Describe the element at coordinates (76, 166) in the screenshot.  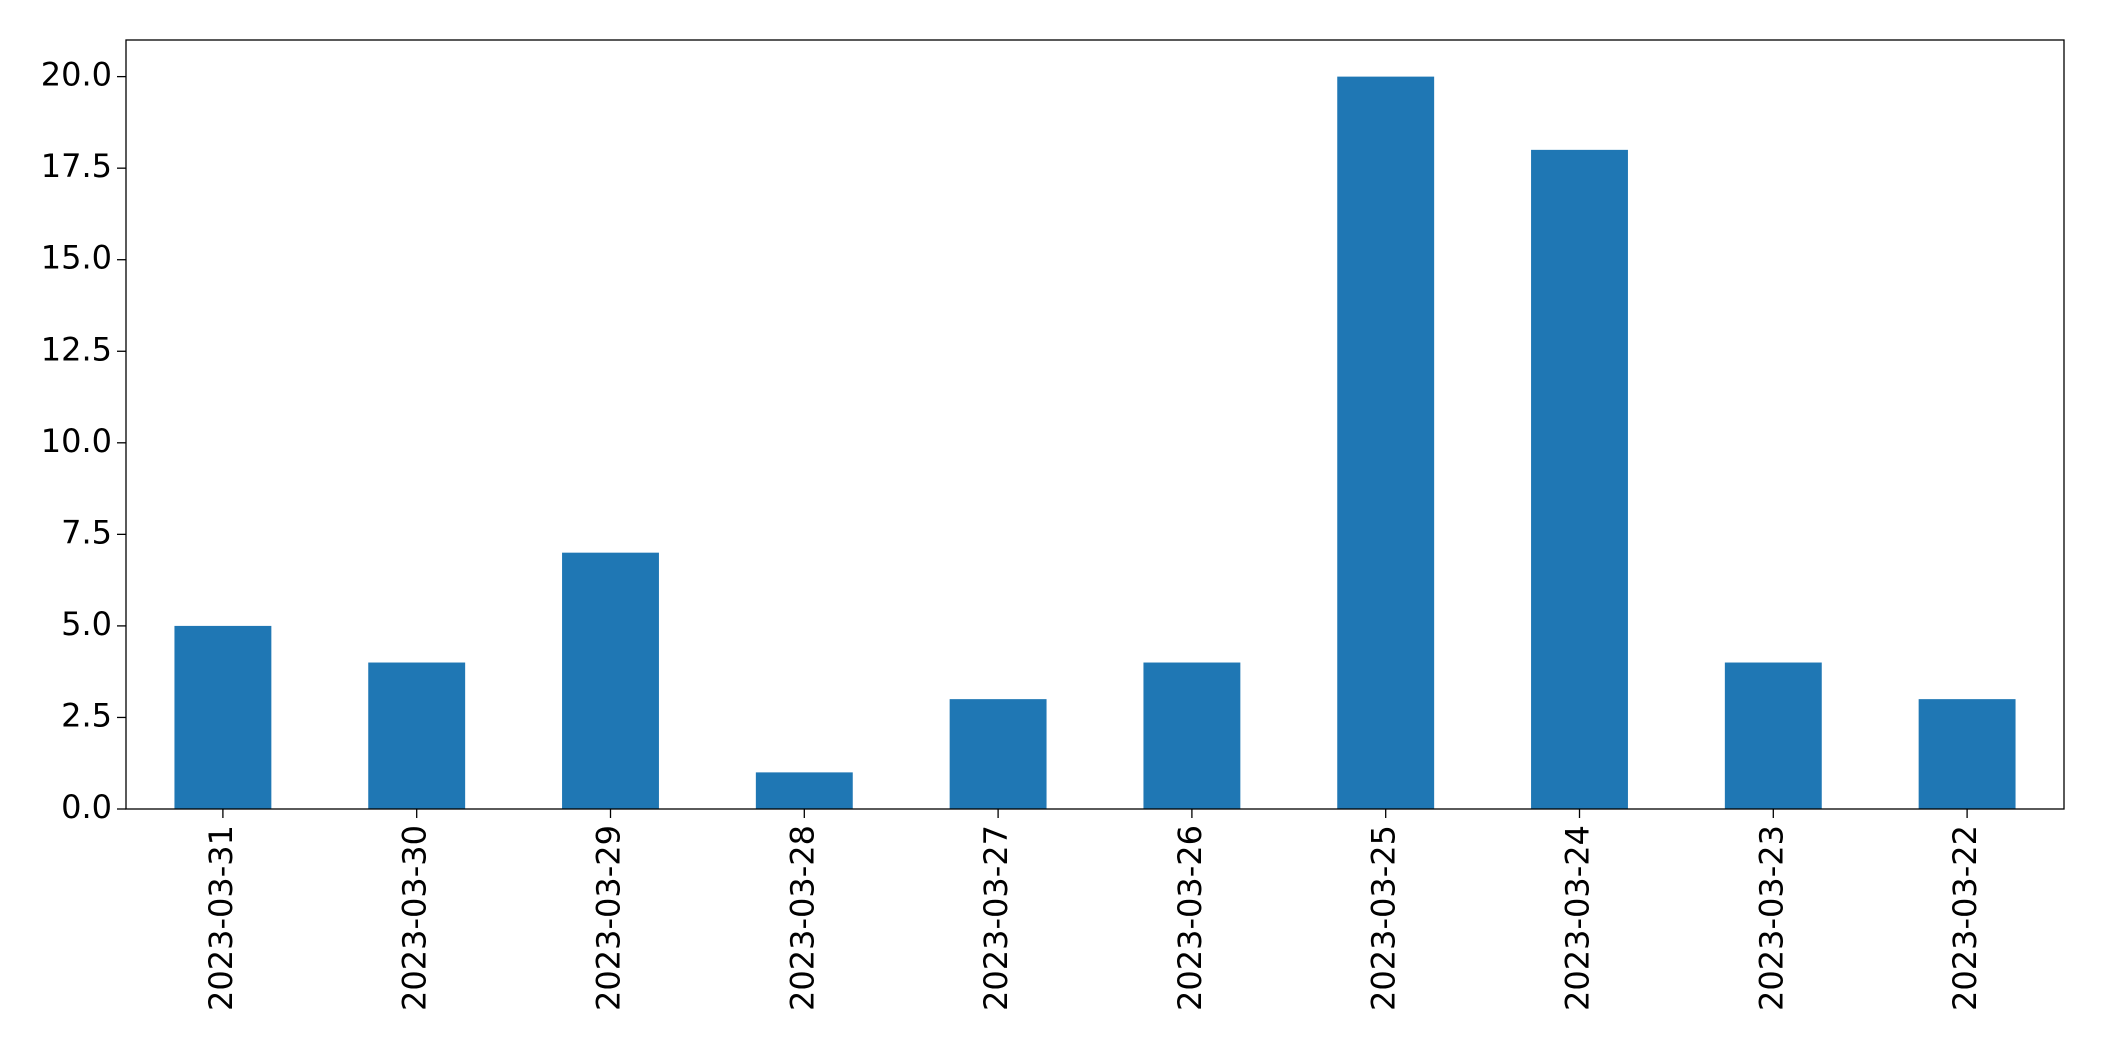
I see `y-tick-label: 17.5` at that location.